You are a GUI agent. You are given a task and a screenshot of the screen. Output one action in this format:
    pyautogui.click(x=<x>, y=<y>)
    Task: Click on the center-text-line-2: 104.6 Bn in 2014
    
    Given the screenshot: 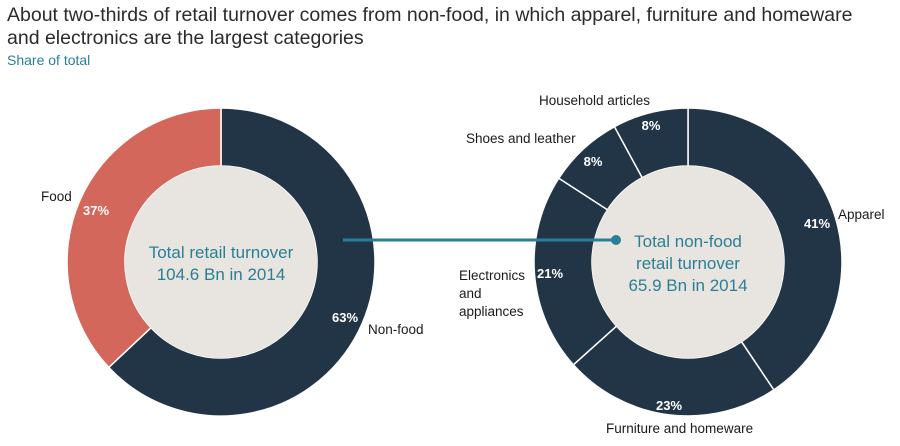 What is the action you would take?
    pyautogui.click(x=221, y=274)
    